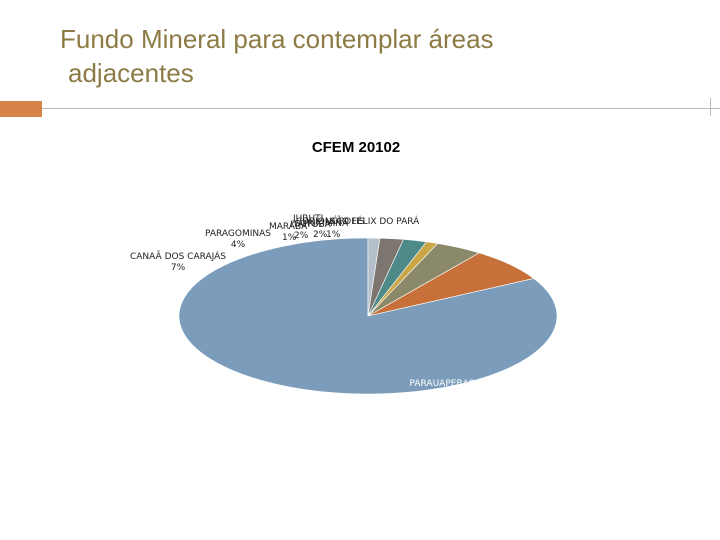 The height and width of the screenshot is (540, 720). Describe the element at coordinates (375, 221) in the screenshot. I see `pie-label-sao-felix: SÃO FÉLIX DO PARÁ` at that location.